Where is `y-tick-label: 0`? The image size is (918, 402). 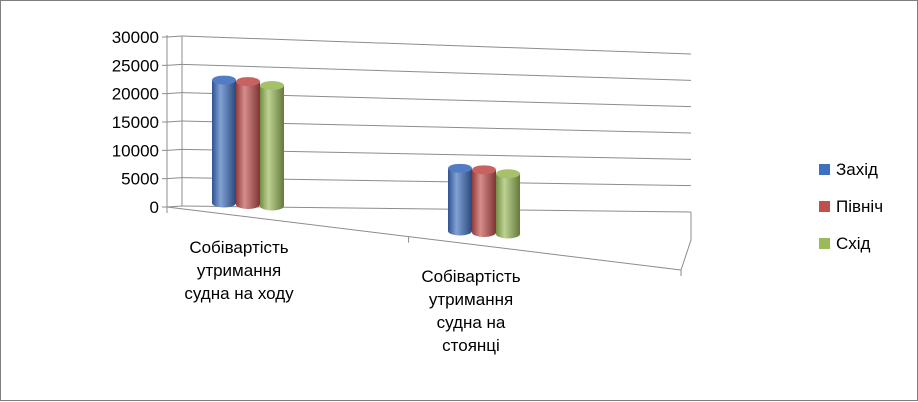
y-tick-label: 0 is located at coordinates (154, 207).